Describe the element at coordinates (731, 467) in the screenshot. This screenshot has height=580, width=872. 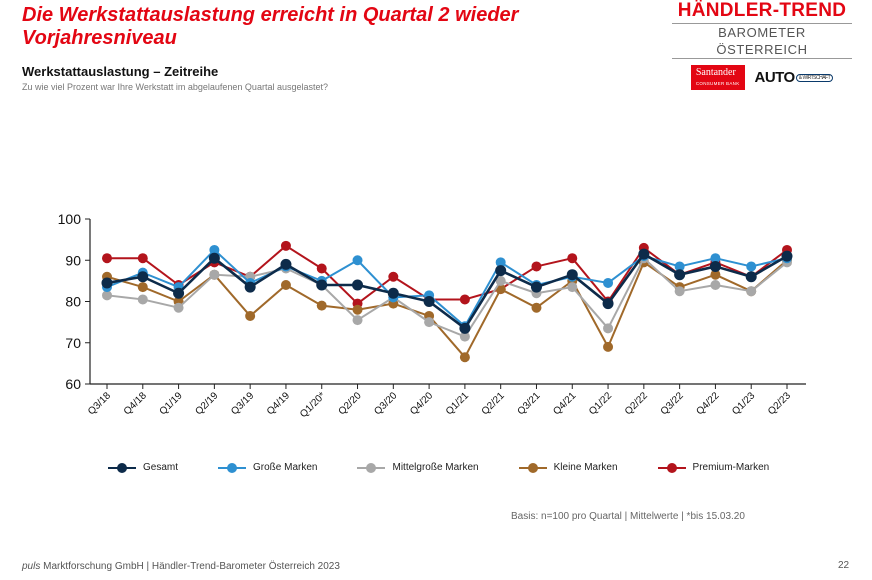
I see `legend-label: Premium-Marken` at that location.